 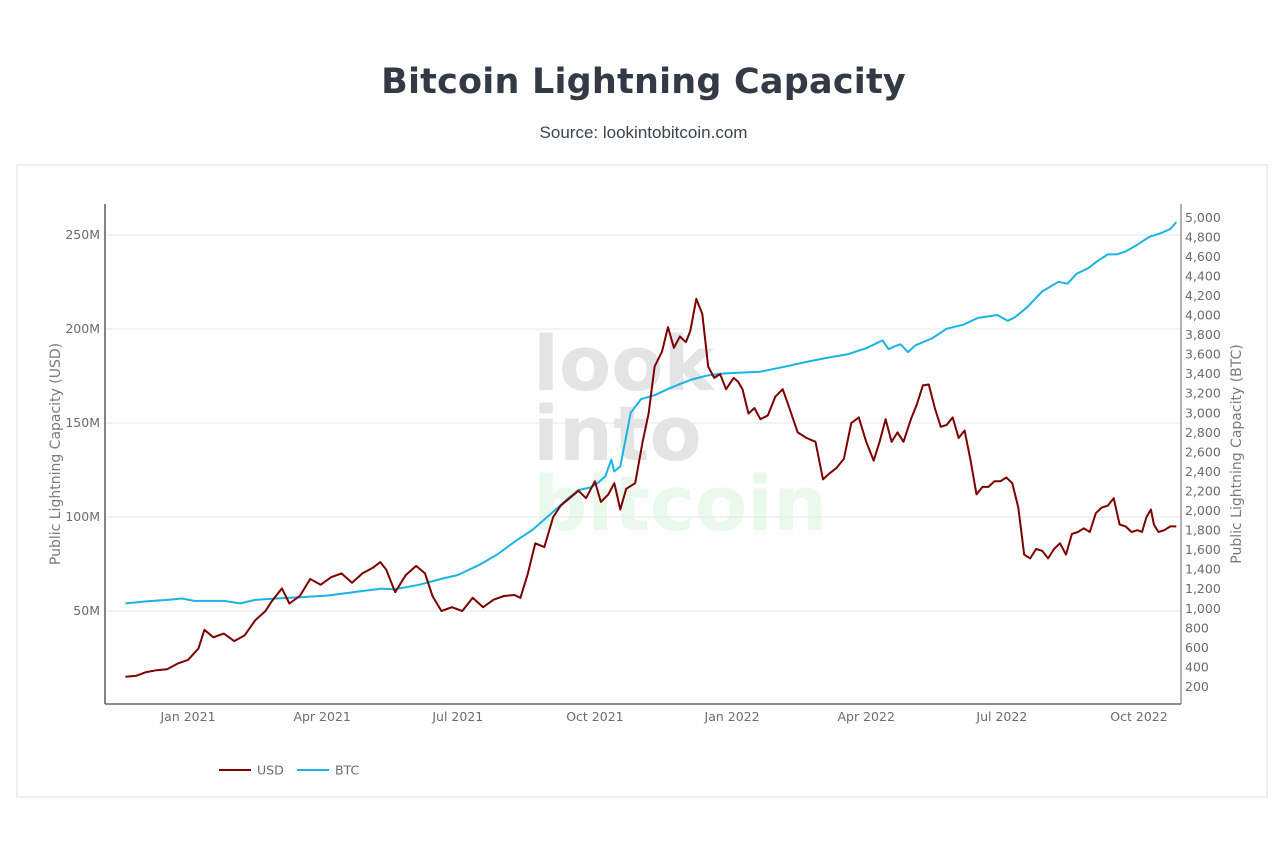 What do you see at coordinates (866, 716) in the screenshot?
I see `x-tick-label: Apr 2022` at bounding box center [866, 716].